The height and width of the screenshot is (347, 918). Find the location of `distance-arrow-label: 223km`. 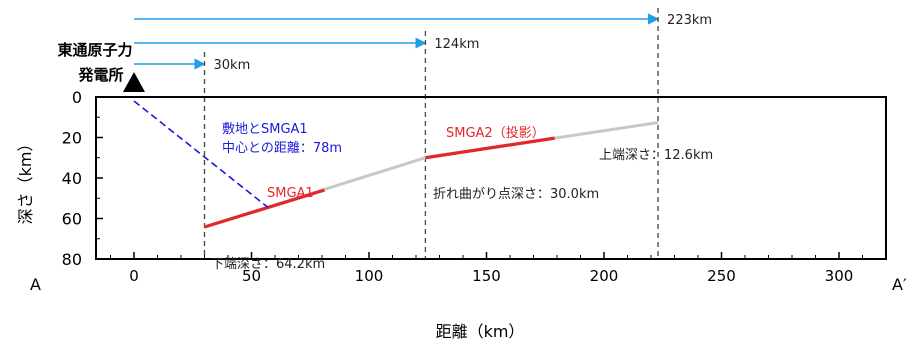

distance-arrow-label: 223km is located at coordinates (689, 20).